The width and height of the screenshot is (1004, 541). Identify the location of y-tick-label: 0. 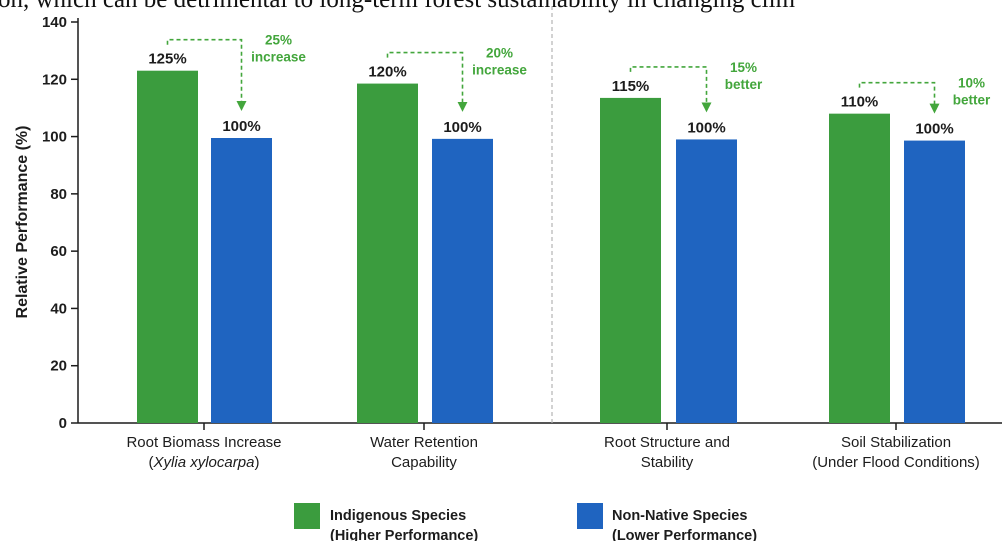
(63, 423).